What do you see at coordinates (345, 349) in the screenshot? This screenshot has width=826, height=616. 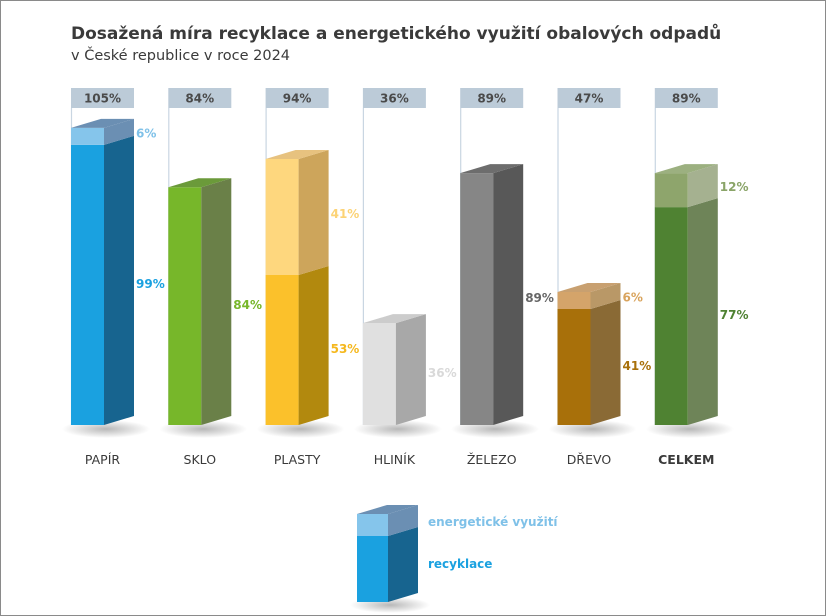 I see `recycling-value-label: 53%` at bounding box center [345, 349].